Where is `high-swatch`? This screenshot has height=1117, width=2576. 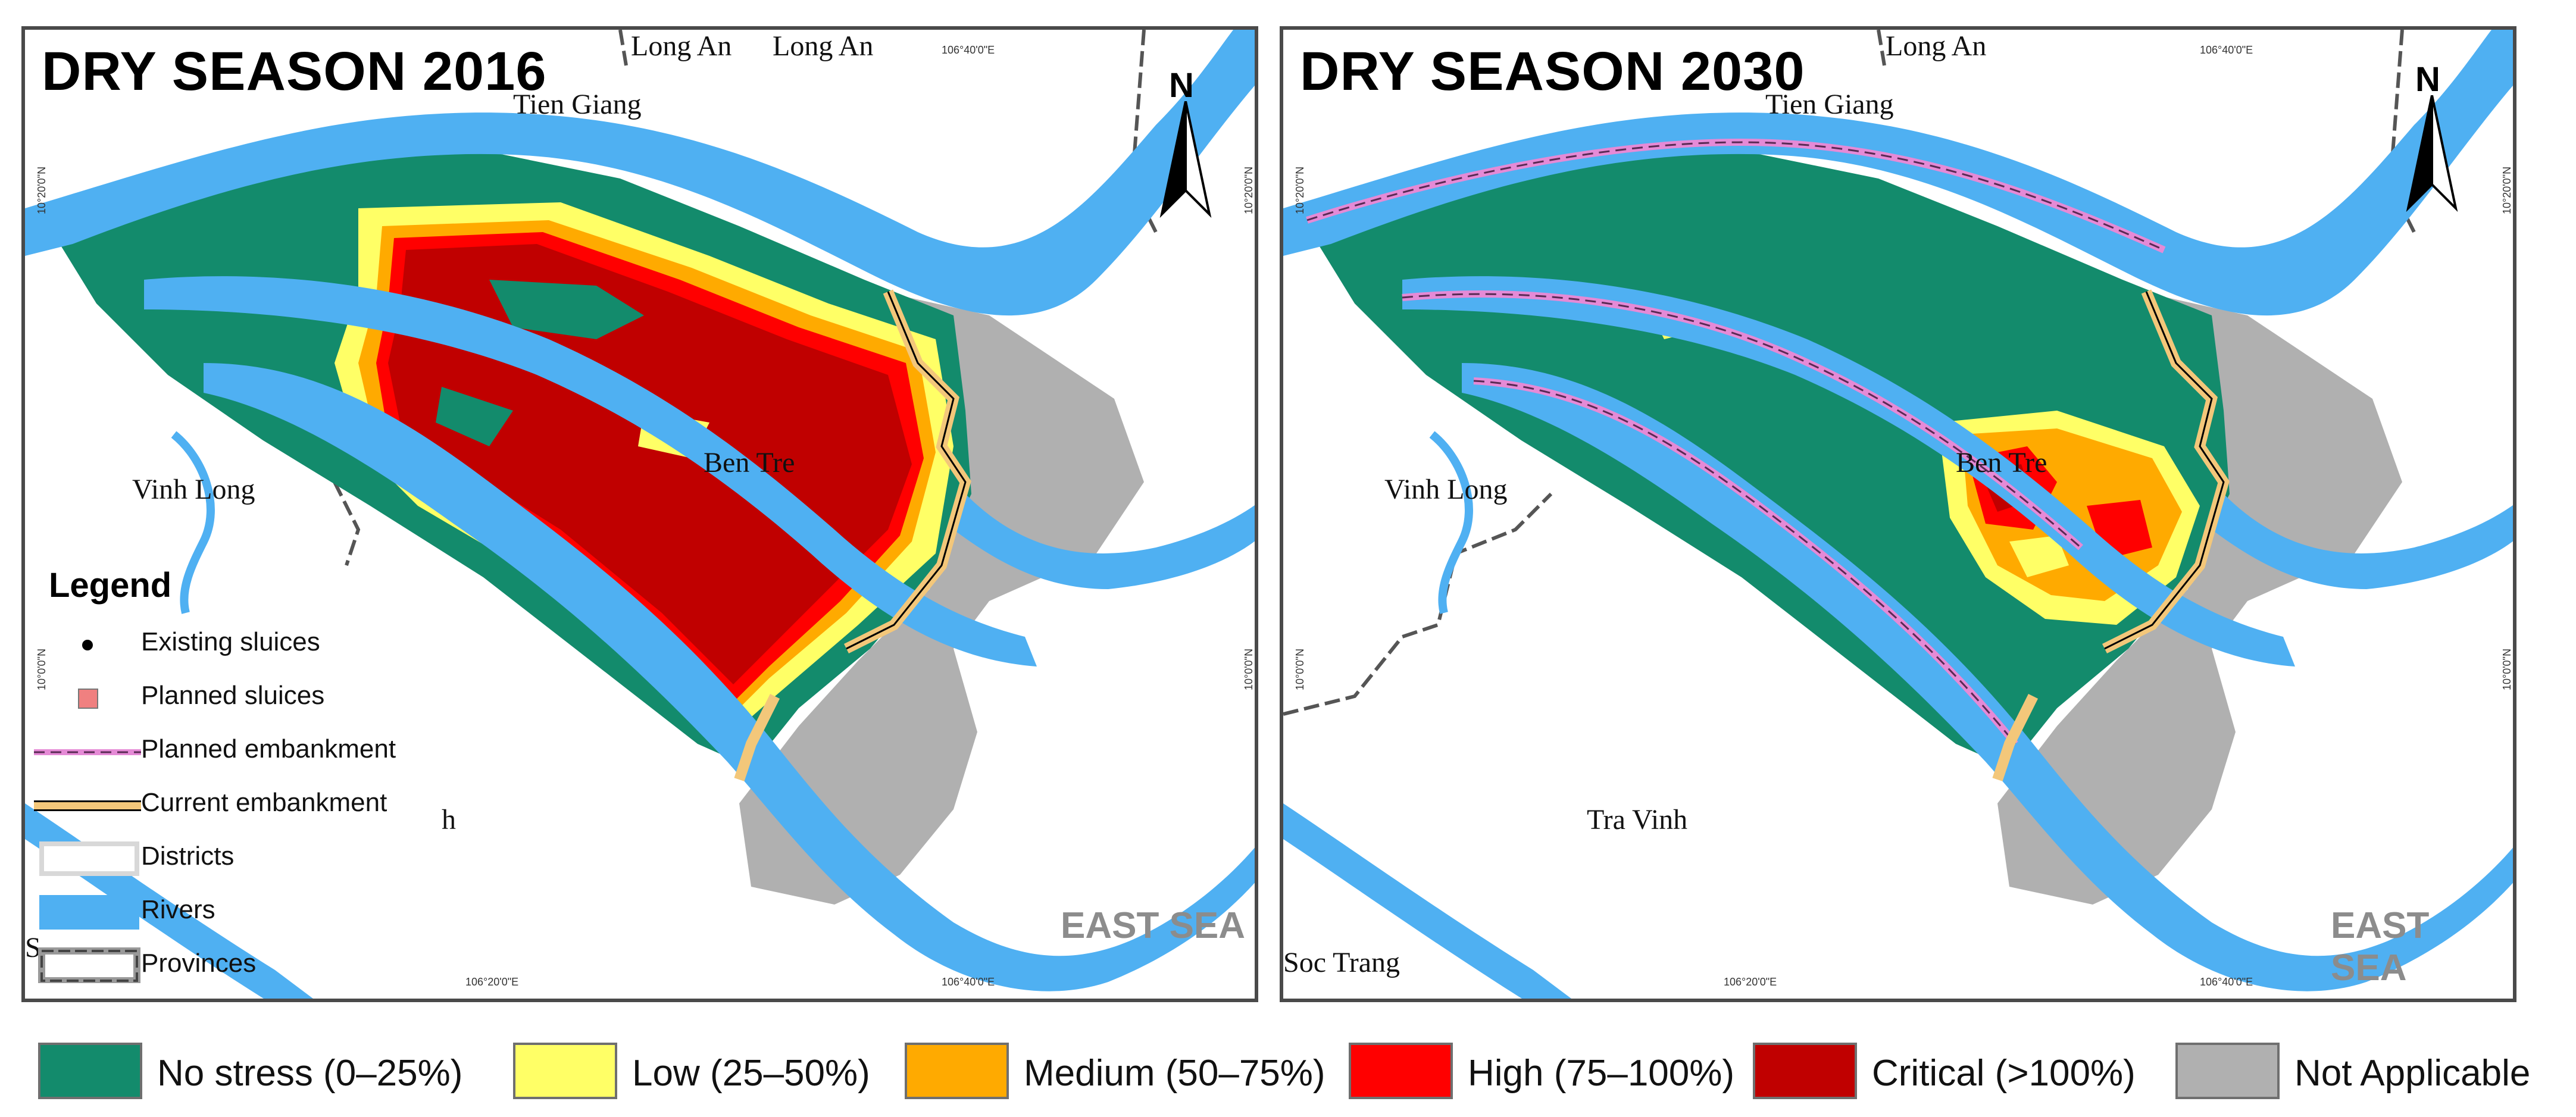
high-swatch is located at coordinates (1401, 1071).